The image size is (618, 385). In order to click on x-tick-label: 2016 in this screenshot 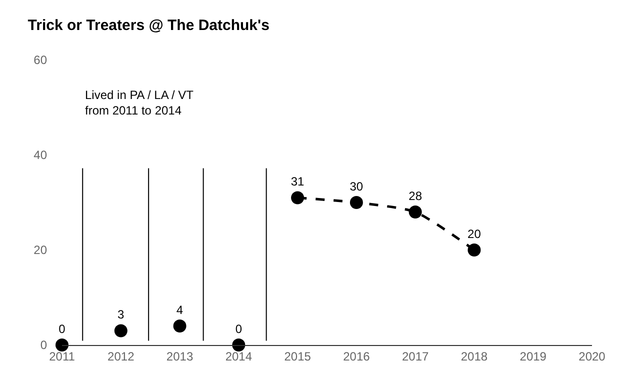, I will do `click(356, 356)`.